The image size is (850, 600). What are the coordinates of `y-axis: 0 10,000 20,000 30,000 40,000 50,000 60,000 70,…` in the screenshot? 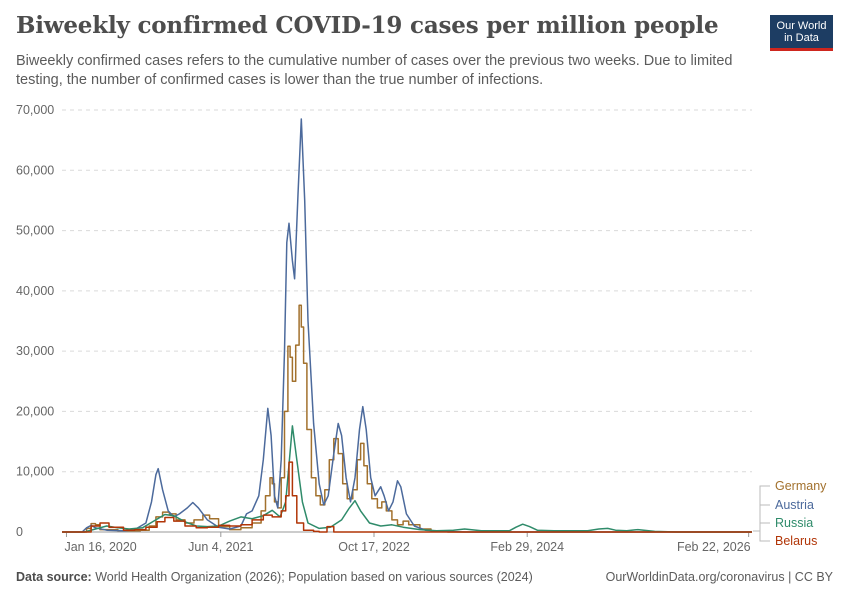 It's located at (35, 321).